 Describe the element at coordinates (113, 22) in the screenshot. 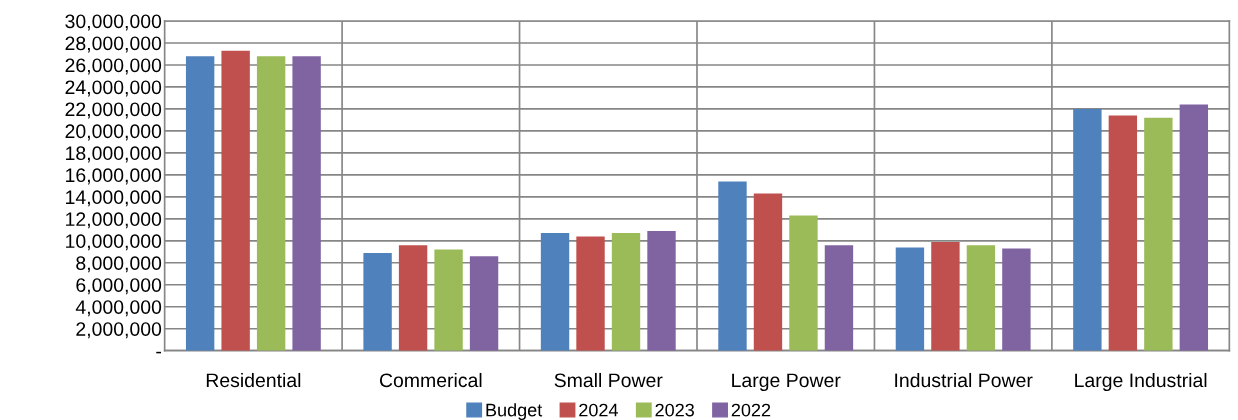

I see `y-tick-label: 30,000,000` at that location.